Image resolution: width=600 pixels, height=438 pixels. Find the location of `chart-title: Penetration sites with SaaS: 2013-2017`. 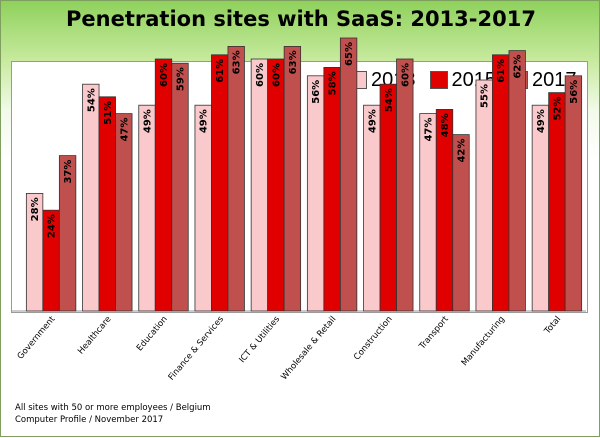

chart-title: Penetration sites with SaaS: 2013-2017 is located at coordinates (301, 19).